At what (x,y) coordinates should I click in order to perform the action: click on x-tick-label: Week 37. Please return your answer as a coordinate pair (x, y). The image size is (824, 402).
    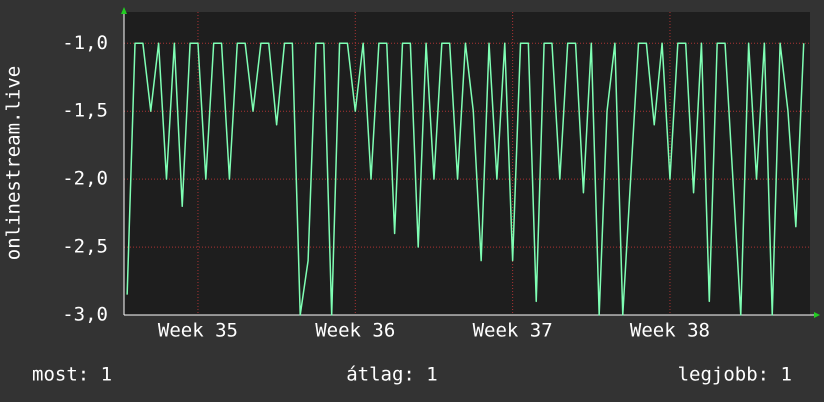
    Looking at the image, I should click on (513, 331).